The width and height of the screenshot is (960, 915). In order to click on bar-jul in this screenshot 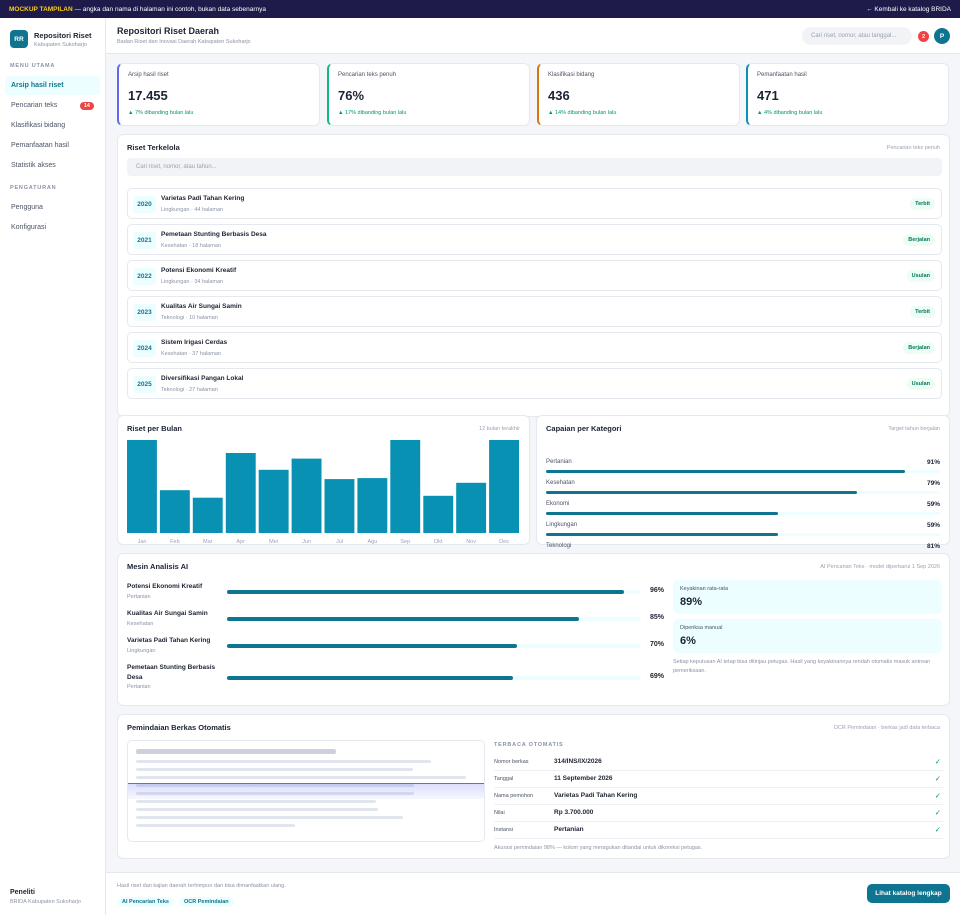, I will do `click(339, 506)`.